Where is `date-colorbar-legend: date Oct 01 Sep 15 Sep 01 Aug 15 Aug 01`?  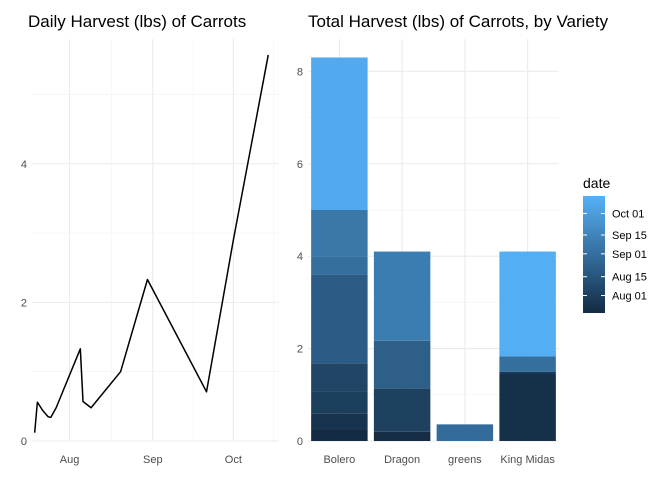
date-colorbar-legend: date Oct 01 Sep 15 Sep 01 Aug 15 Aug 01 is located at coordinates (615, 244).